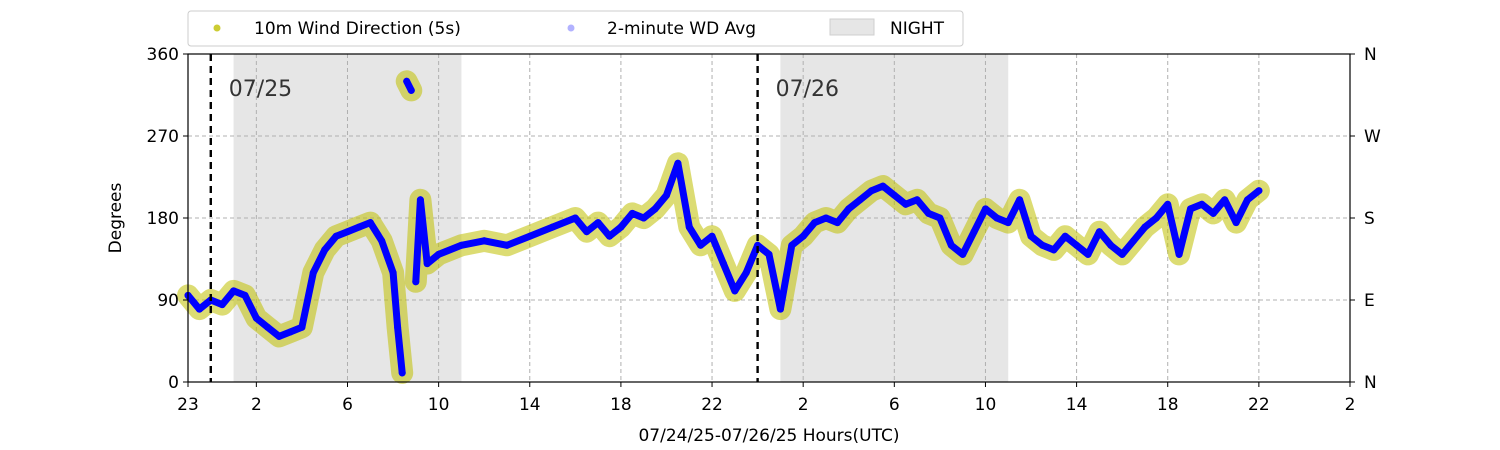 Image resolution: width=1500 pixels, height=450 pixels. Describe the element at coordinates (163, 219) in the screenshot. I see `y-tick-label-2: 180` at that location.